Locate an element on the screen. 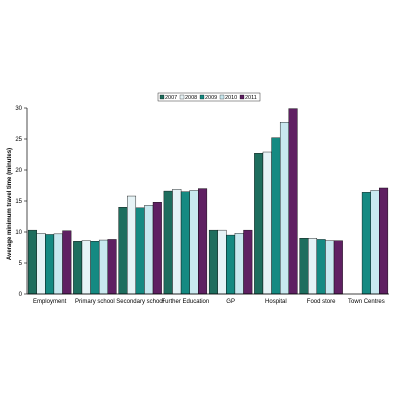  x-tick-label: Secondary school is located at coordinates (140, 302).